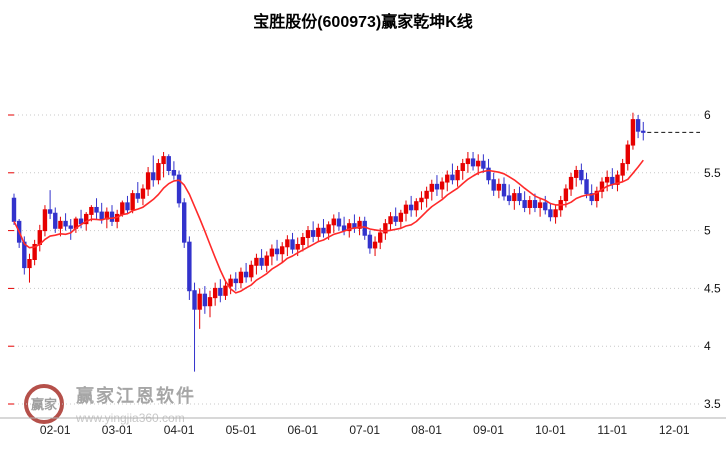 Image resolution: width=726 pixels, height=450 pixels. Describe the element at coordinates (712, 173) in the screenshot. I see `y-axis-label: 5.5` at that location.